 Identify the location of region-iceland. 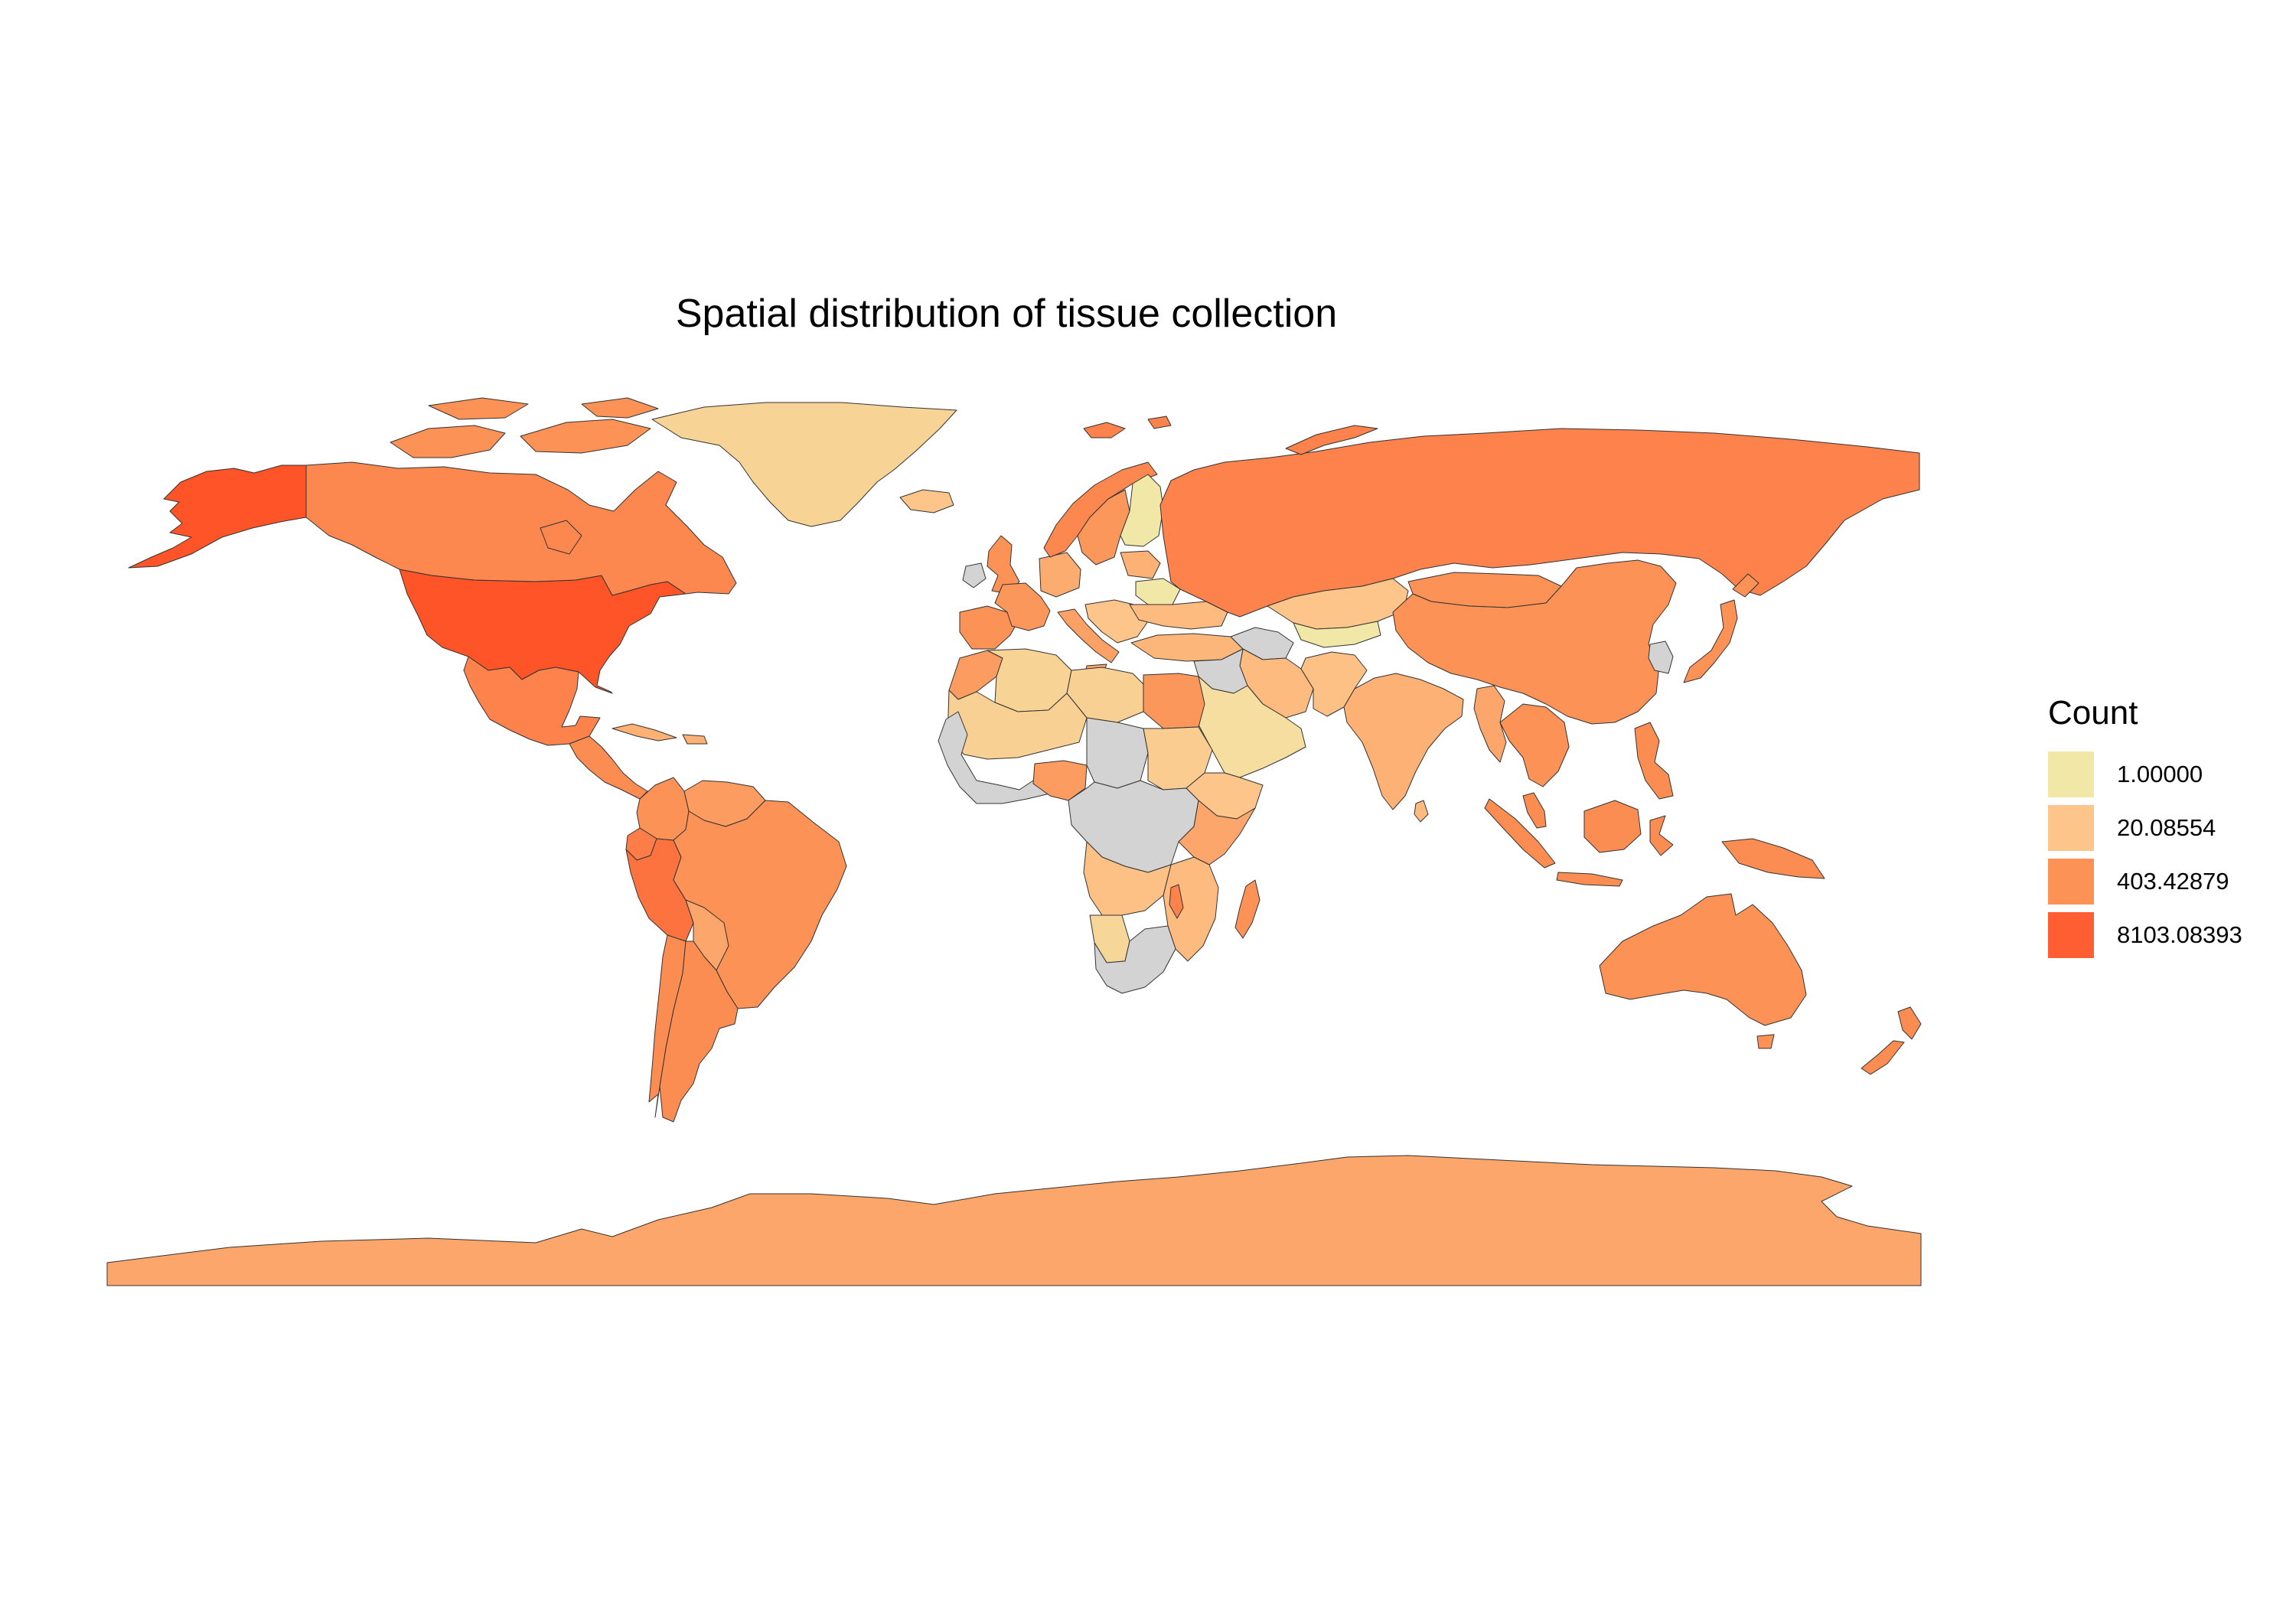
(926, 501).